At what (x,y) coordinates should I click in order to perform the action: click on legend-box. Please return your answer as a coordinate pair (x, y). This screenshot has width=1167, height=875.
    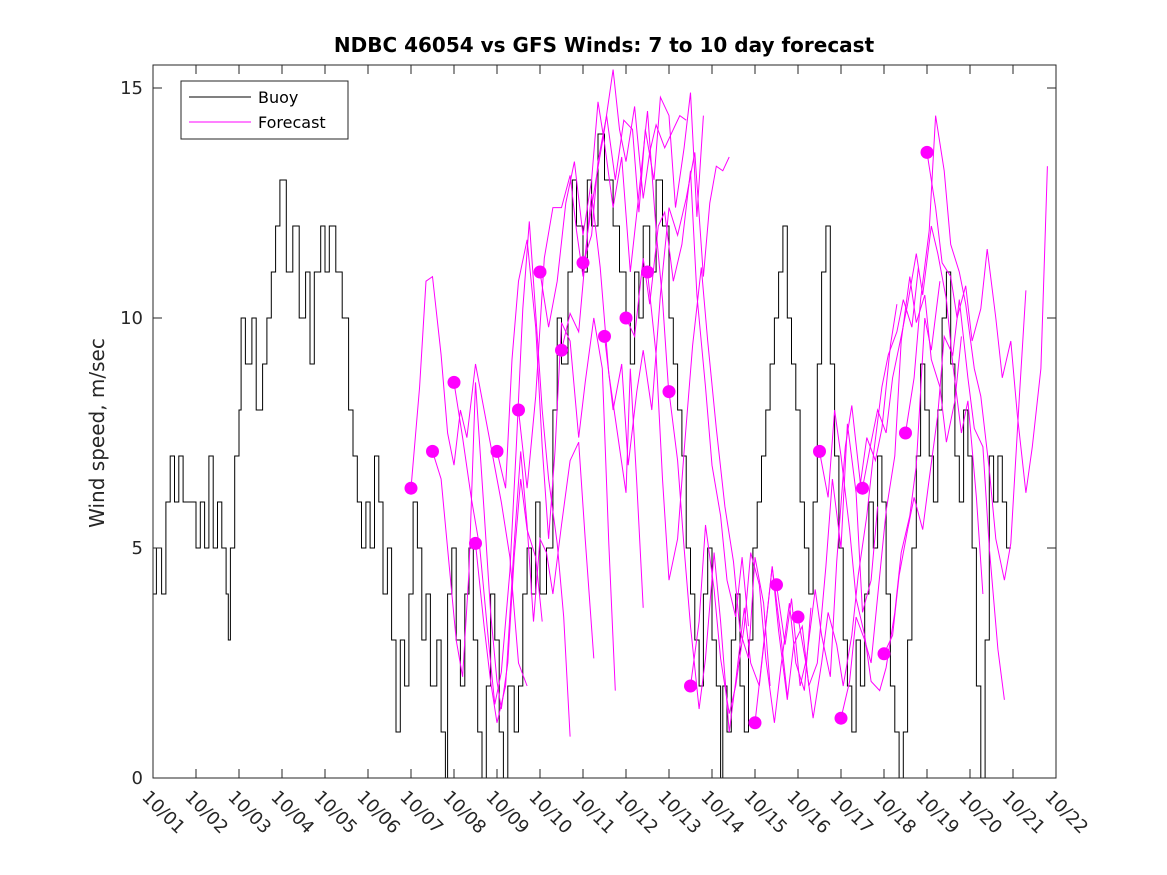
    Looking at the image, I should click on (264, 110).